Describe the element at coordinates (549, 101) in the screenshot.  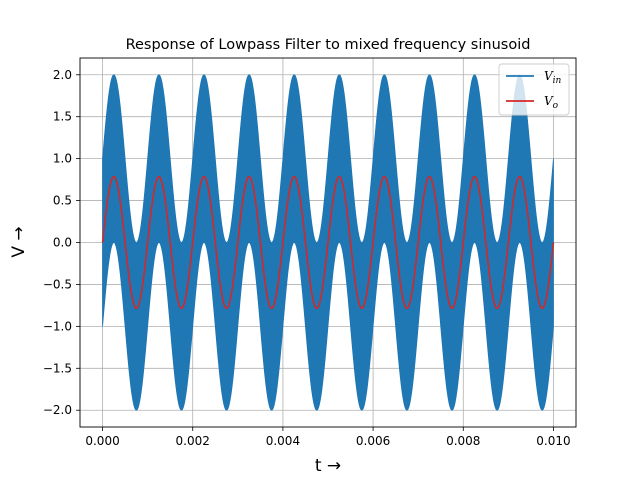
I see `legend-vo-main: V` at that location.